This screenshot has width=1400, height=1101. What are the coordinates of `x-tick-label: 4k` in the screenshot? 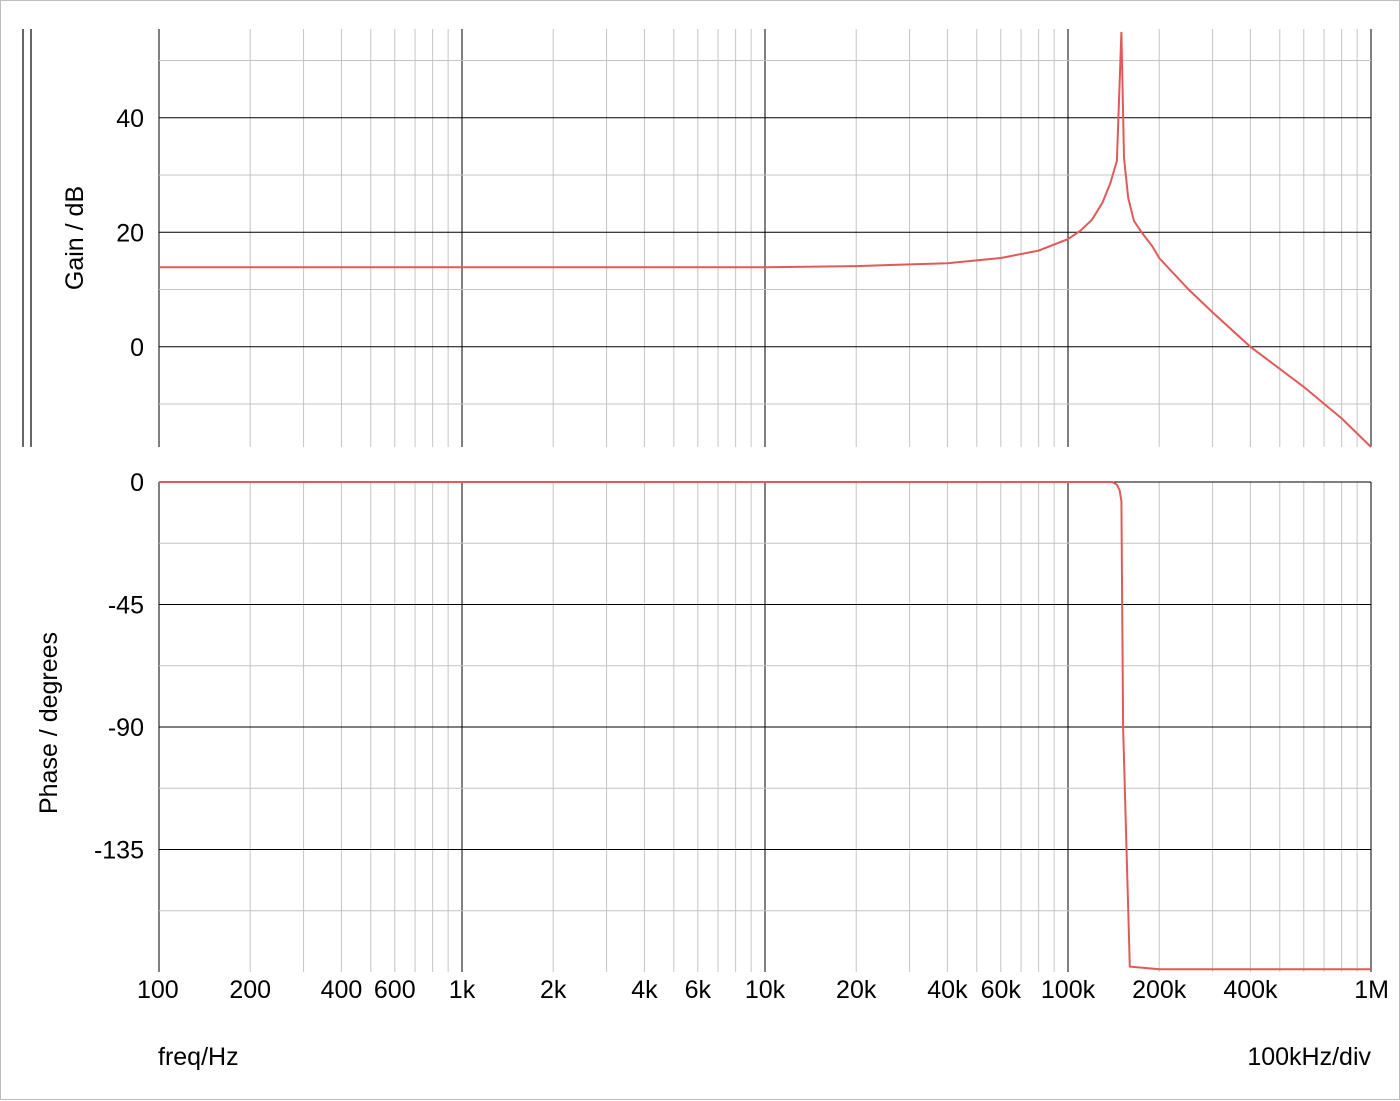 It's located at (644, 990).